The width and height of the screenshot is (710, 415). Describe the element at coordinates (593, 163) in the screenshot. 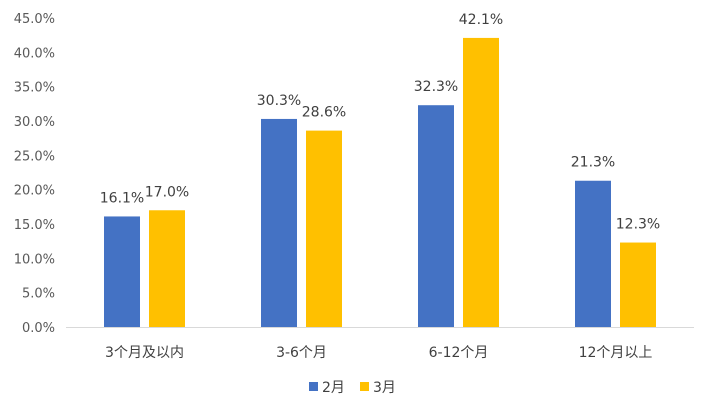

I see `data-label: 21.3%` at that location.